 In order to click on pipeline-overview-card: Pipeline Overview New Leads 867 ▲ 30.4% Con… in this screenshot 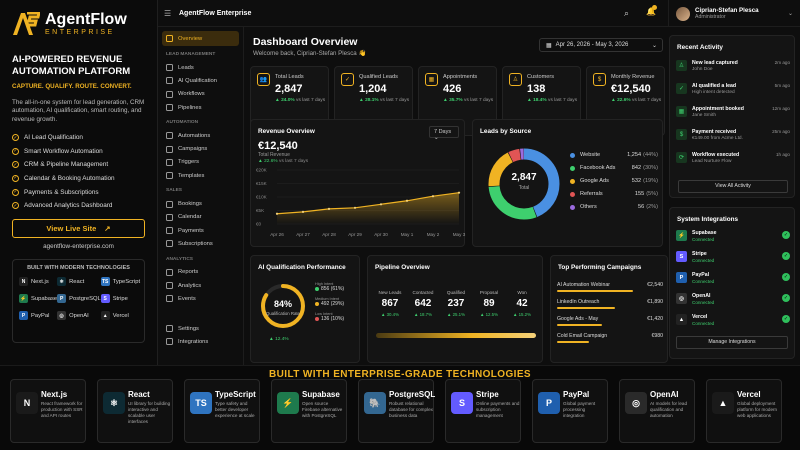, I will do `click(455, 309)`.